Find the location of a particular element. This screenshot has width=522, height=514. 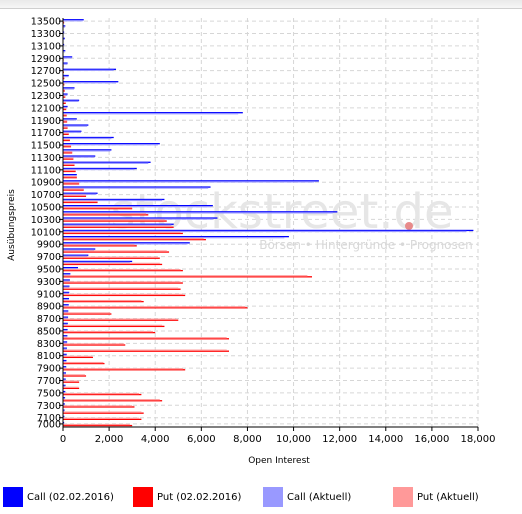

y-tick-label: 12300 is located at coordinates (46, 96).